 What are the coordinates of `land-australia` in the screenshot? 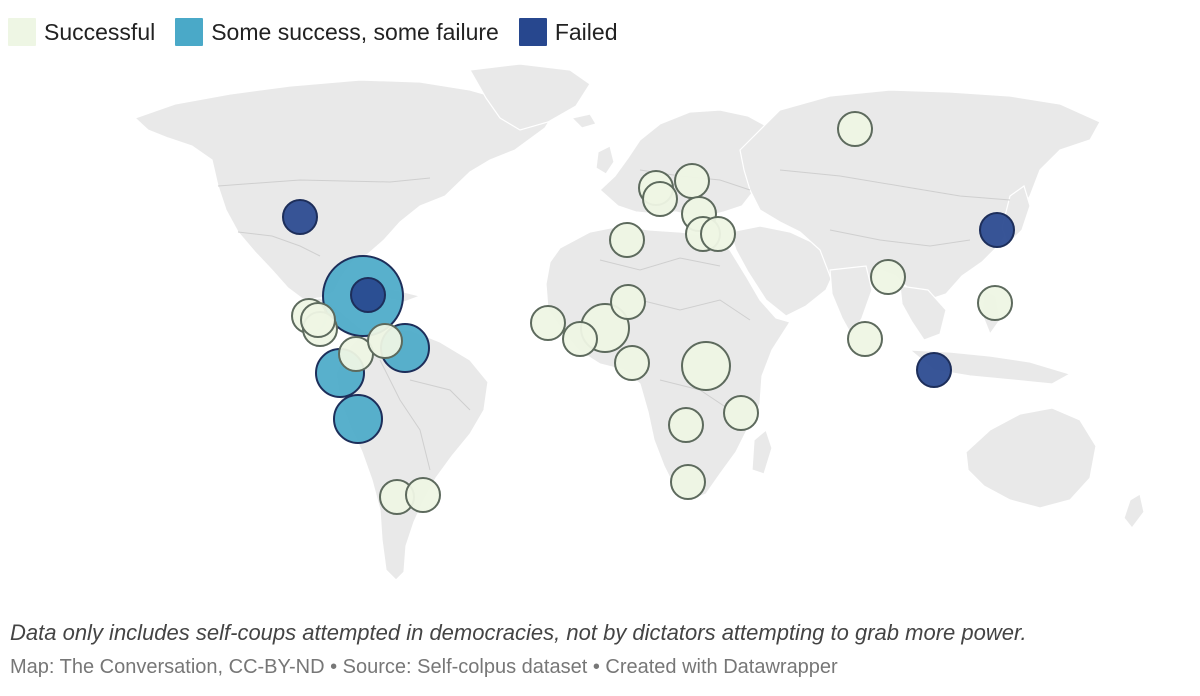 It's located at (1031, 458).